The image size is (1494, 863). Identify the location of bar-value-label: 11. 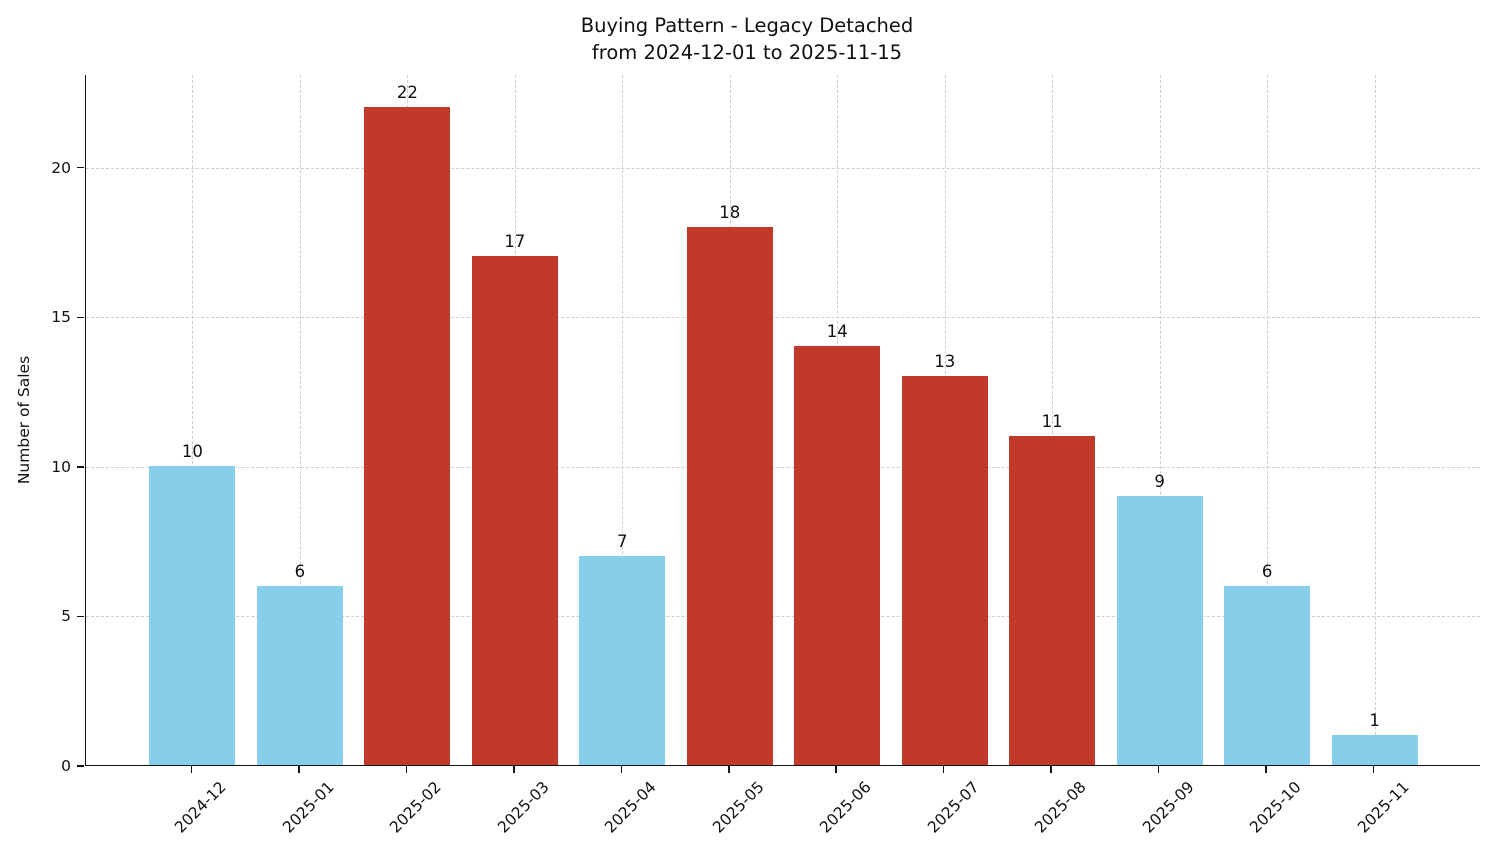
(1052, 421).